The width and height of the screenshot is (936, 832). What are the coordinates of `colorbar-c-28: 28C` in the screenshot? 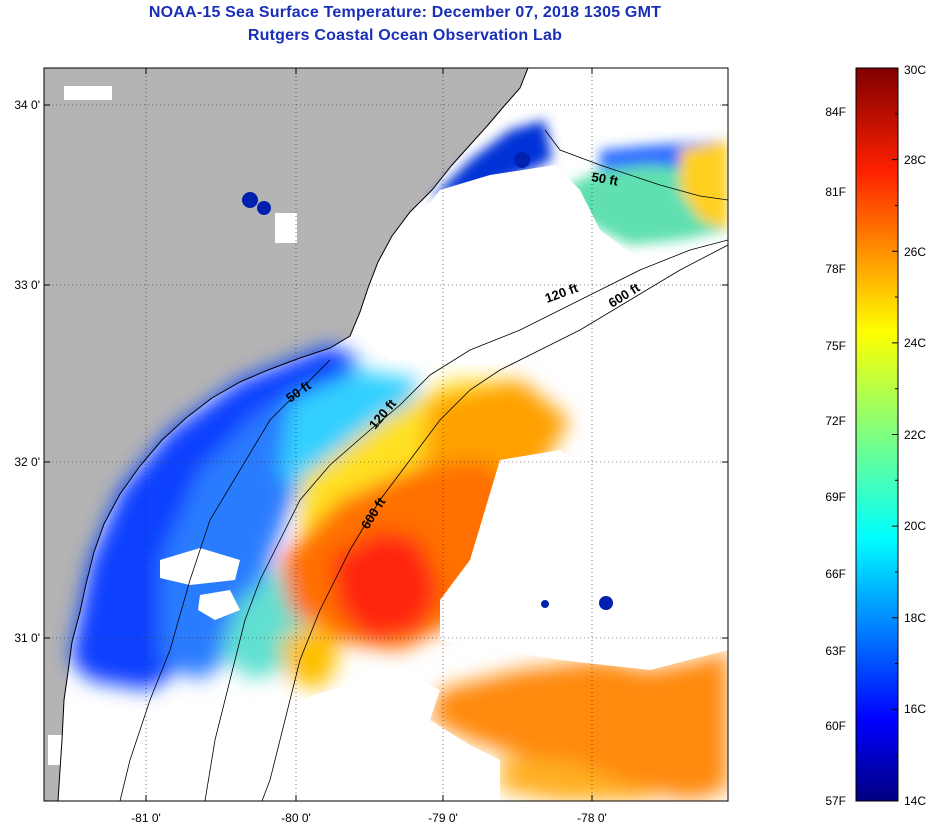 It's located at (915, 160).